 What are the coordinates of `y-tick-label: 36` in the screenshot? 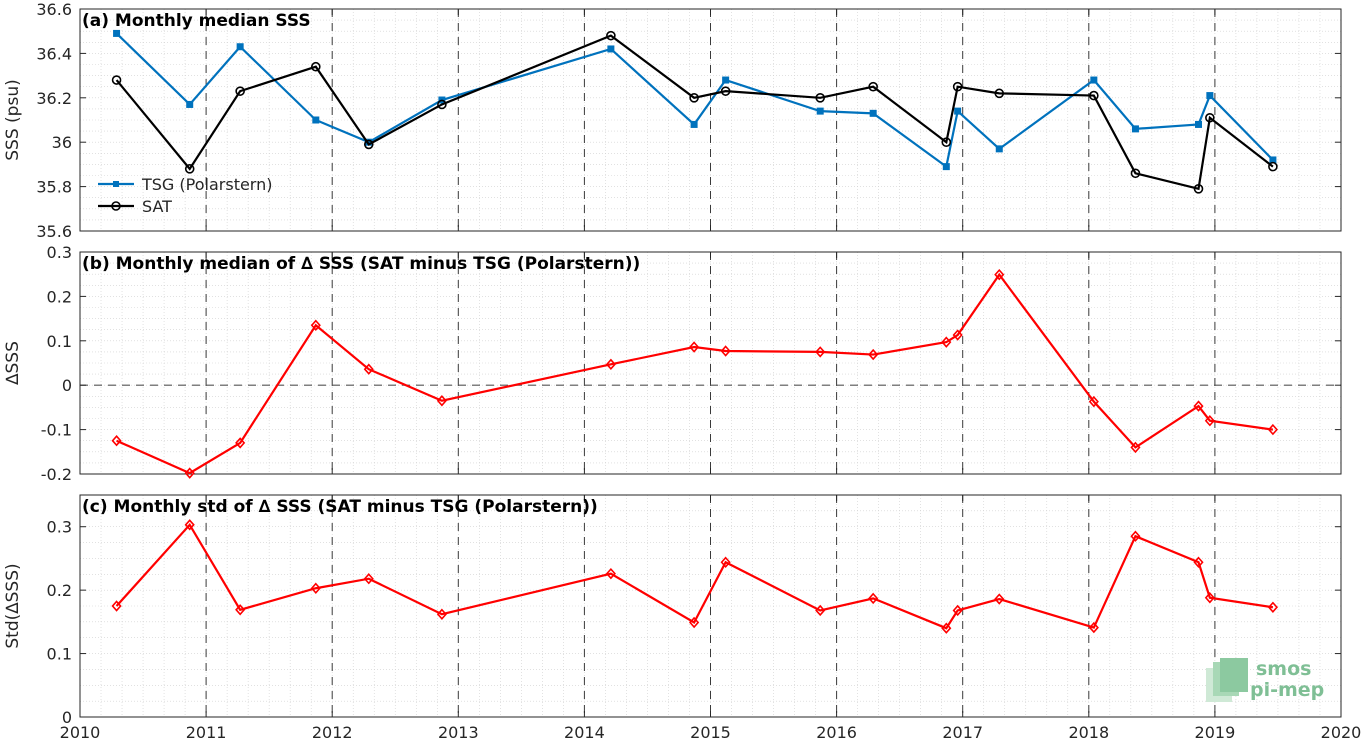 It's located at (62, 142).